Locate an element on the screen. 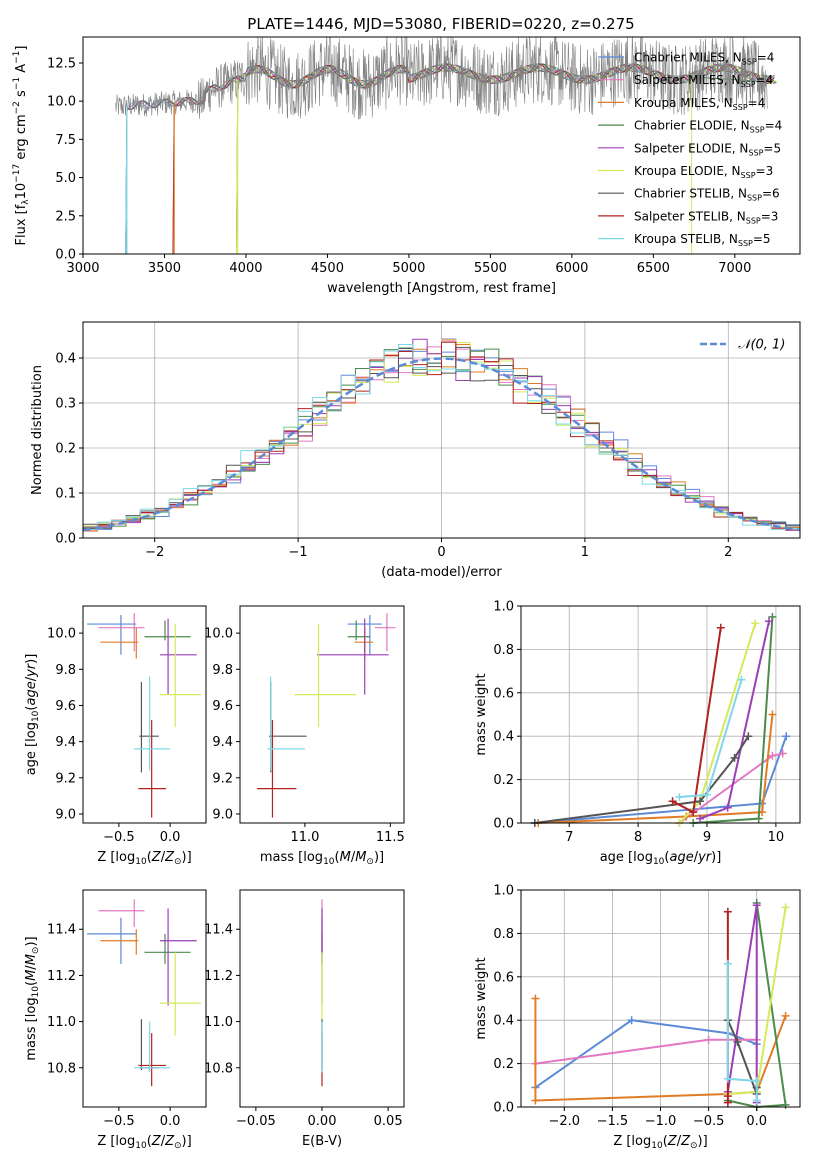 The image size is (819, 1170). y-tick-label: 10.0 is located at coordinates (61, 102).